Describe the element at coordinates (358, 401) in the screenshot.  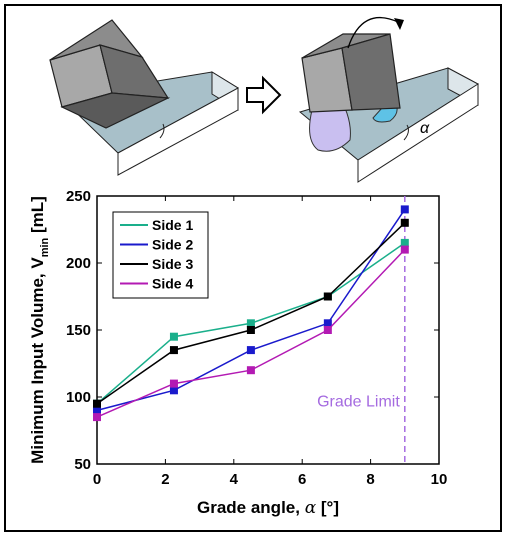
I see `grade-limit-label: Grade Limit` at that location.